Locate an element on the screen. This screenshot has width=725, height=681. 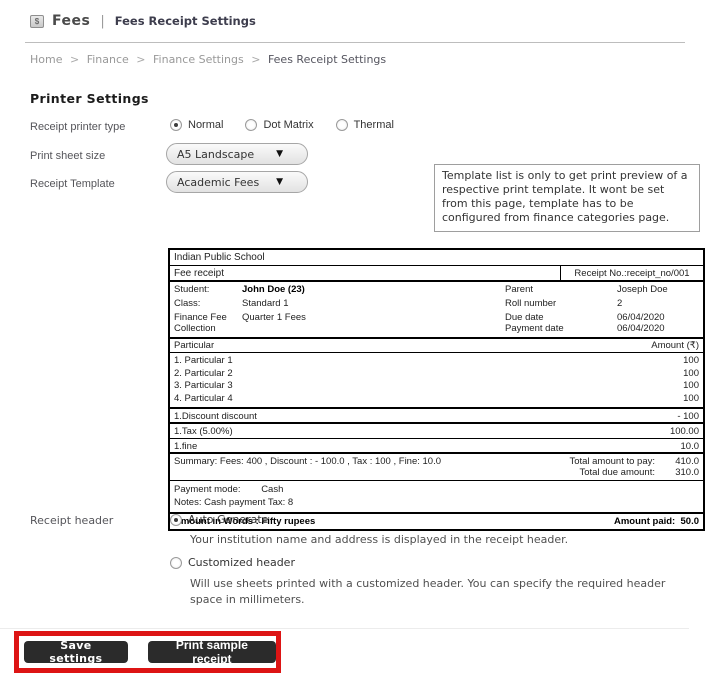
template-select: Academic Fees ▼ is located at coordinates (237, 182).